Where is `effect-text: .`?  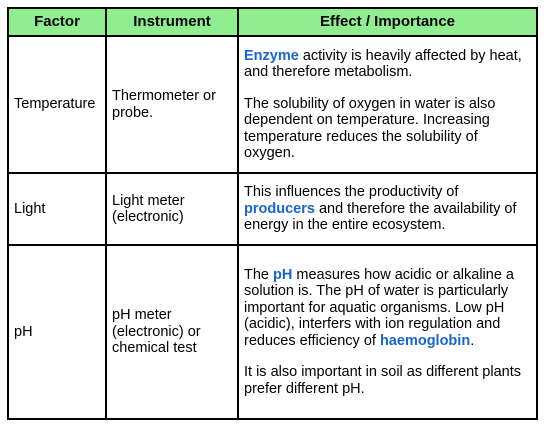 effect-text: . is located at coordinates (472, 340).